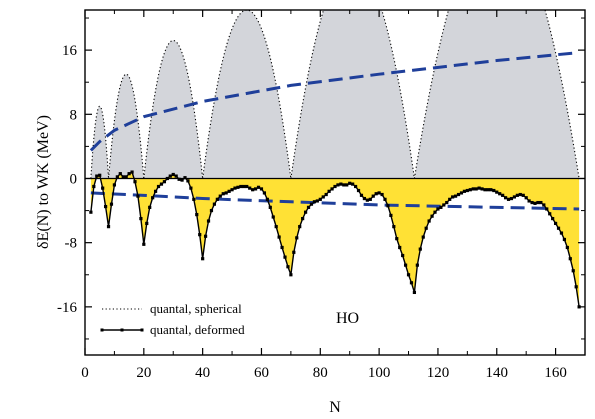  What do you see at coordinates (122, 330) in the screenshot?
I see `legend-marker-mid` at bounding box center [122, 330].